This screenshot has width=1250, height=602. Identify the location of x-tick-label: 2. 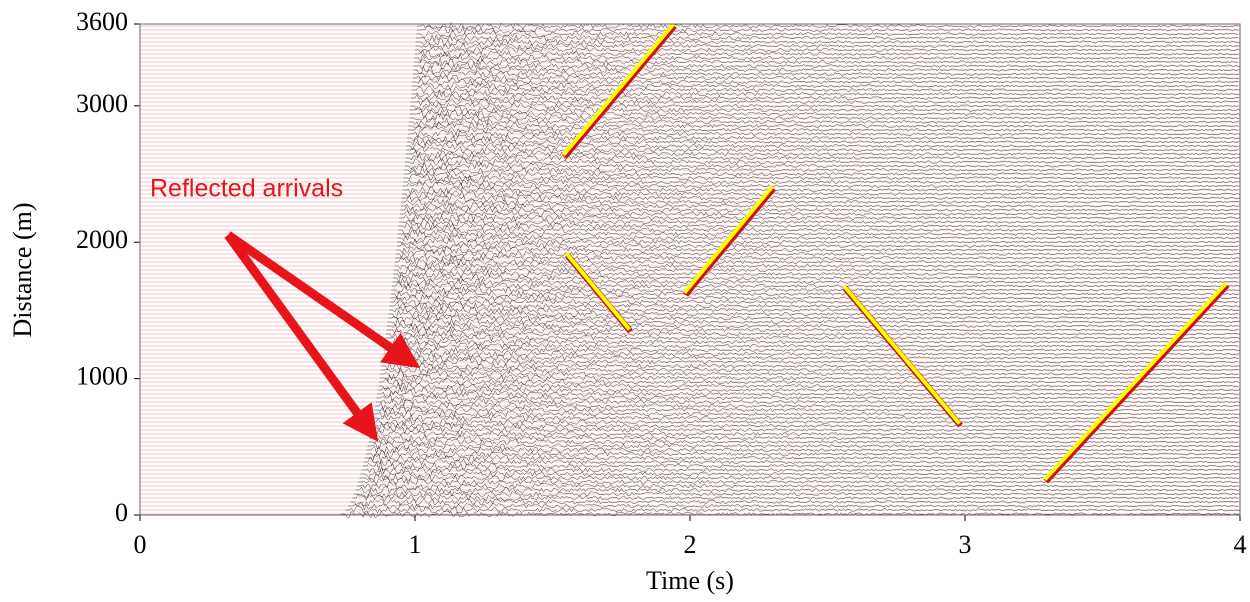
(690, 544).